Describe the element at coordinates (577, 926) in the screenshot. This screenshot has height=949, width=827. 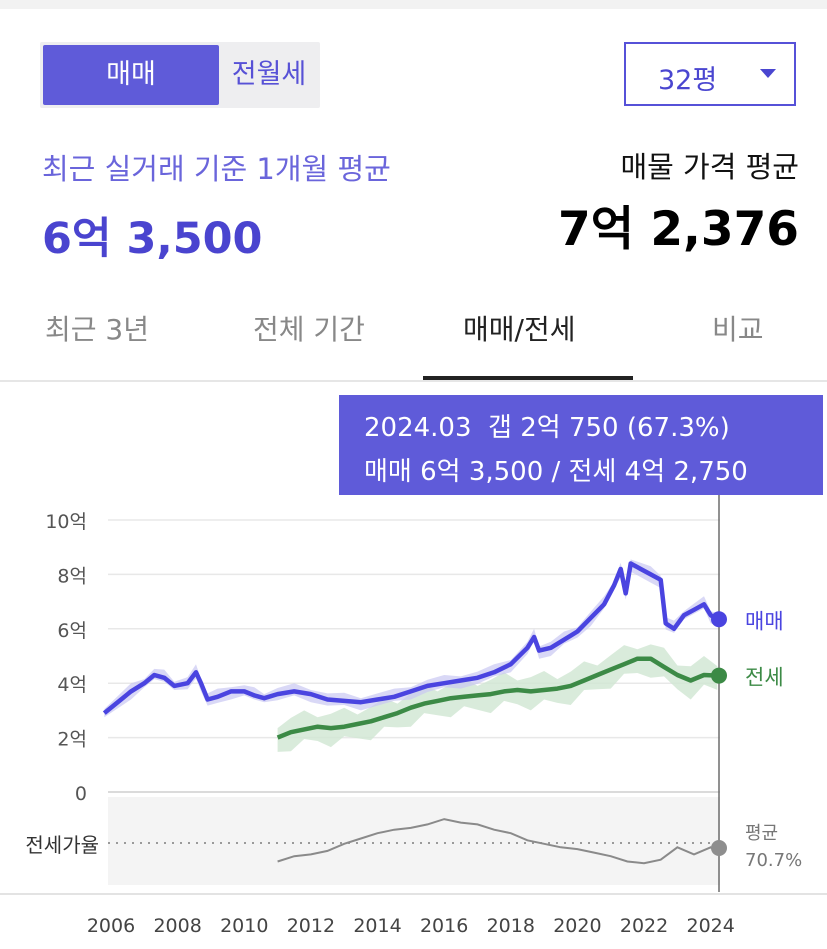
I see `x-tick-label: 2020` at that location.